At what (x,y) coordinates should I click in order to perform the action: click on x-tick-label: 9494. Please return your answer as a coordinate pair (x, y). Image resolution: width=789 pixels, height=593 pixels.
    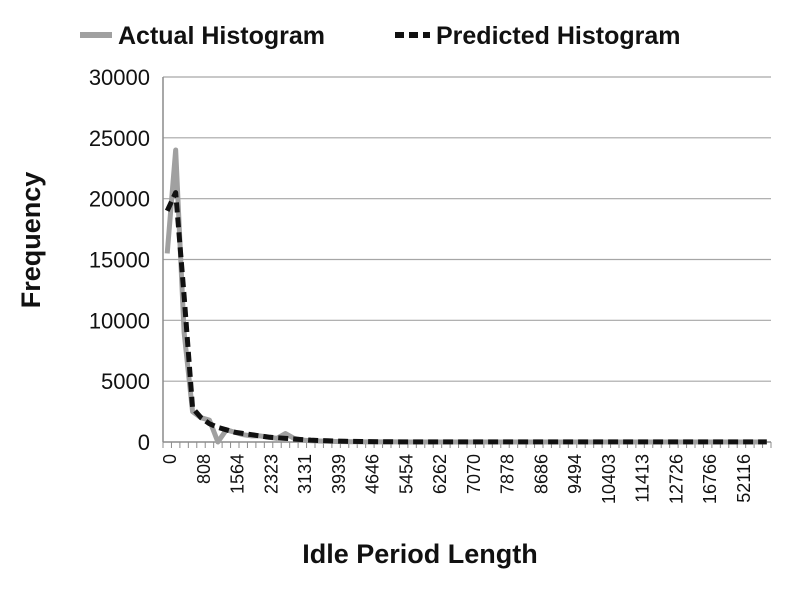
    Looking at the image, I should click on (575, 474).